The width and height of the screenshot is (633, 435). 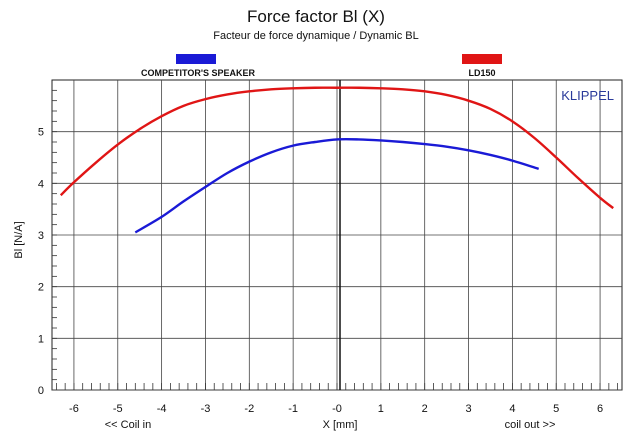 What do you see at coordinates (41, 236) in the screenshot?
I see `y-tick-label: 3` at bounding box center [41, 236].